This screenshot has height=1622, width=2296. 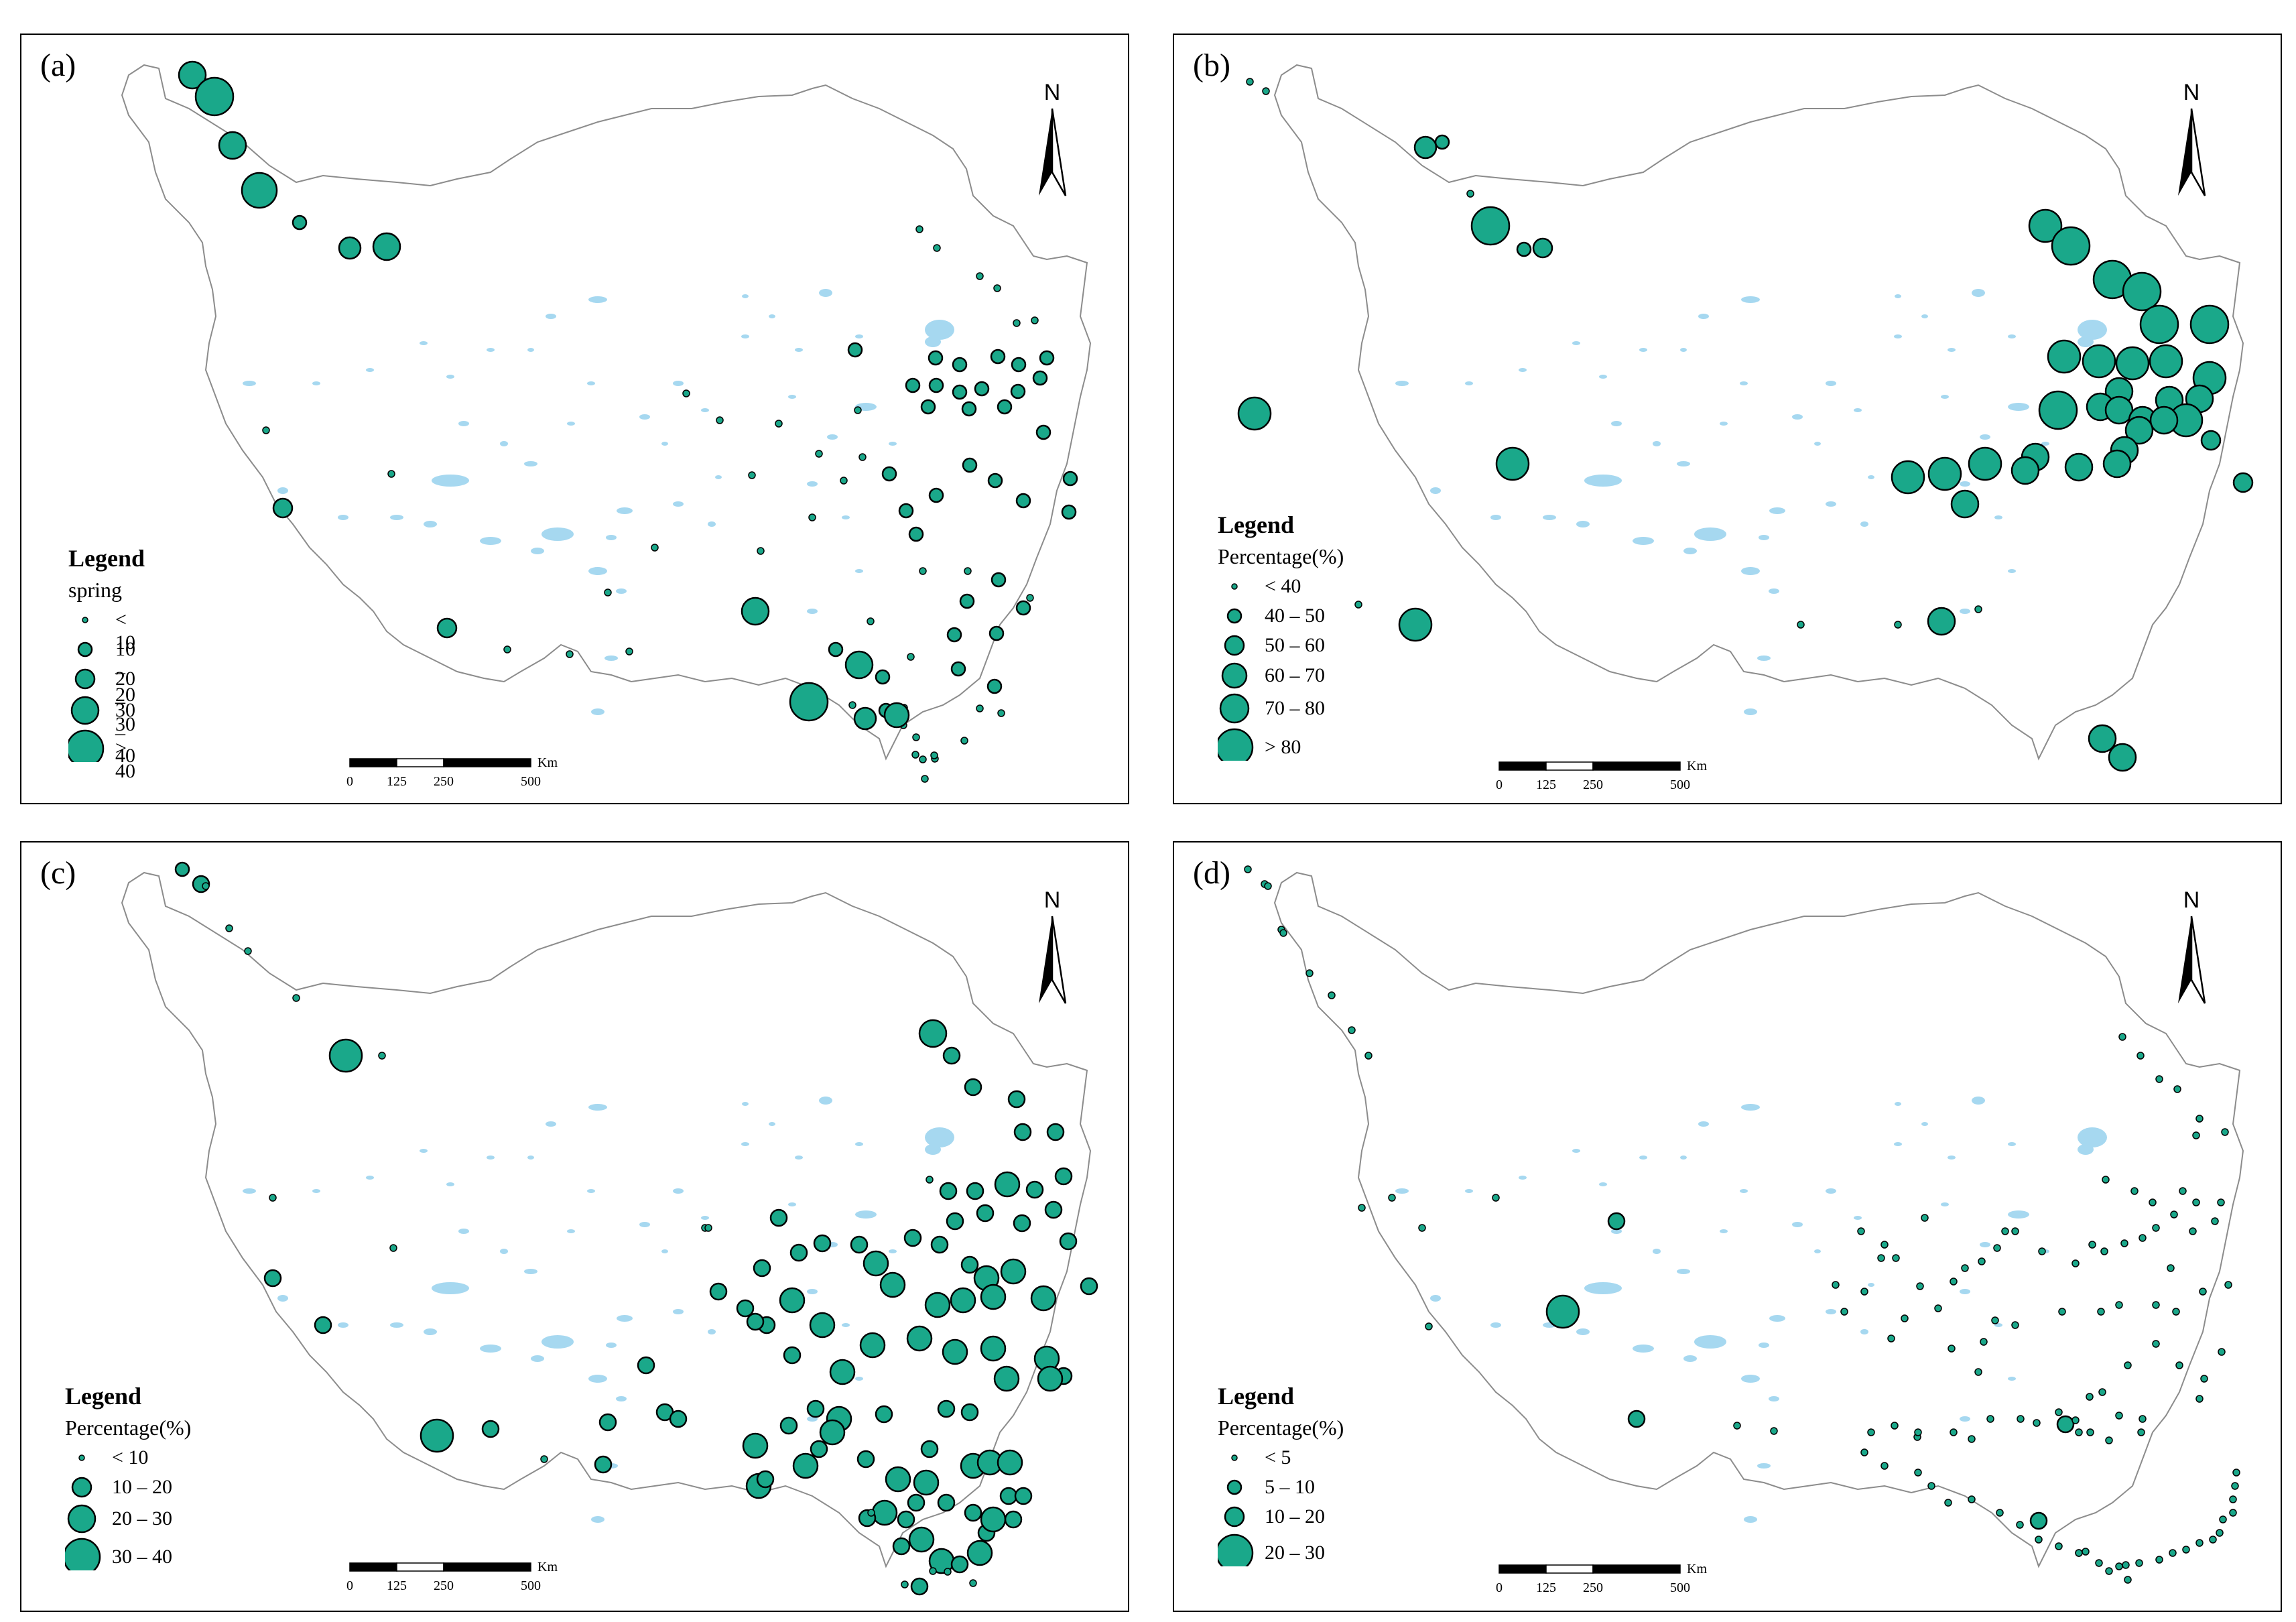 I want to click on legend-item: 30 – 40, so click(x=128, y=1557).